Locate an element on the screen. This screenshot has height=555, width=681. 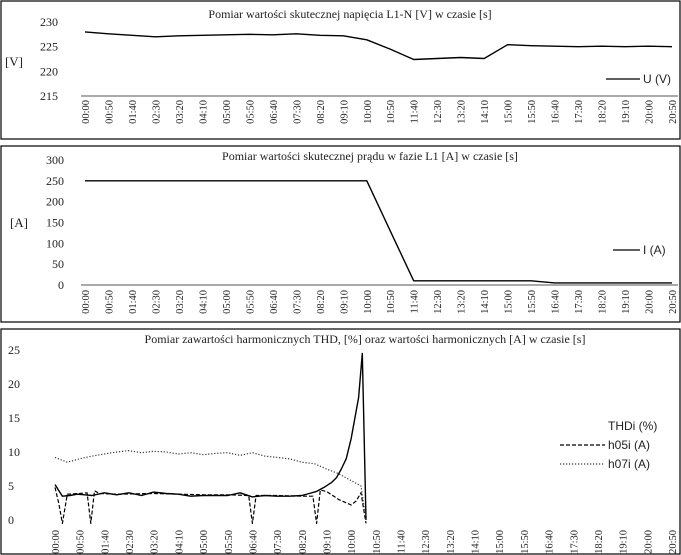
y-tick-label: 50 is located at coordinates (58, 264).